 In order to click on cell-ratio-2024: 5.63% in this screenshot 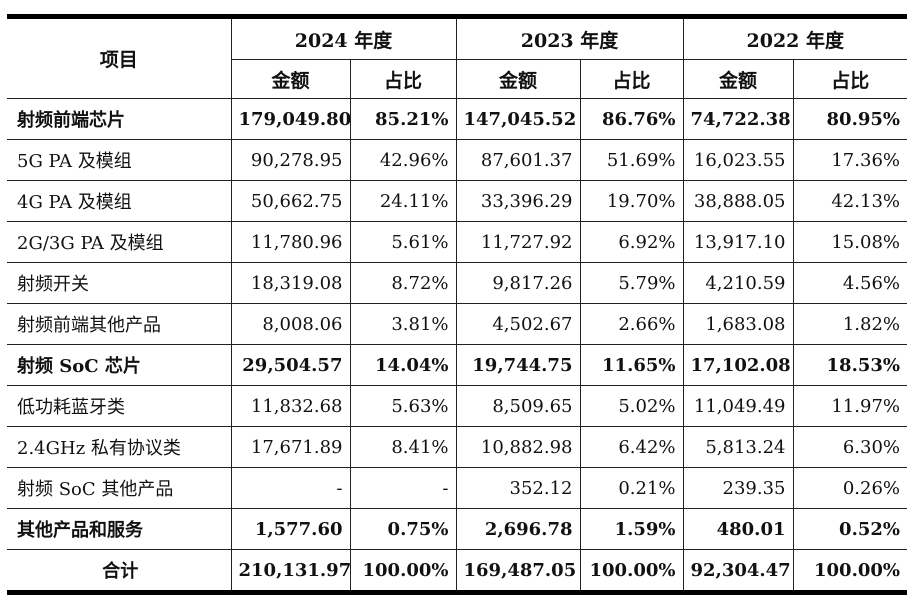, I will do `click(403, 406)`.